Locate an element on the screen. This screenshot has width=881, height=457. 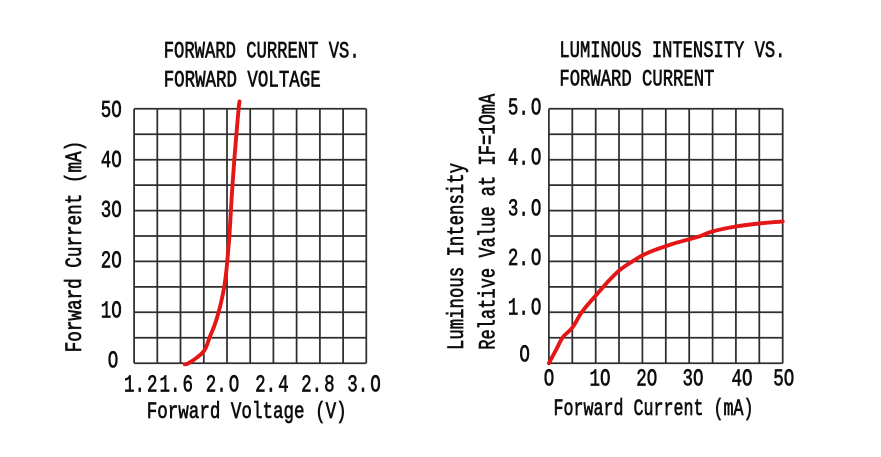
svg-text: 4 is located at coordinates (283, 386).